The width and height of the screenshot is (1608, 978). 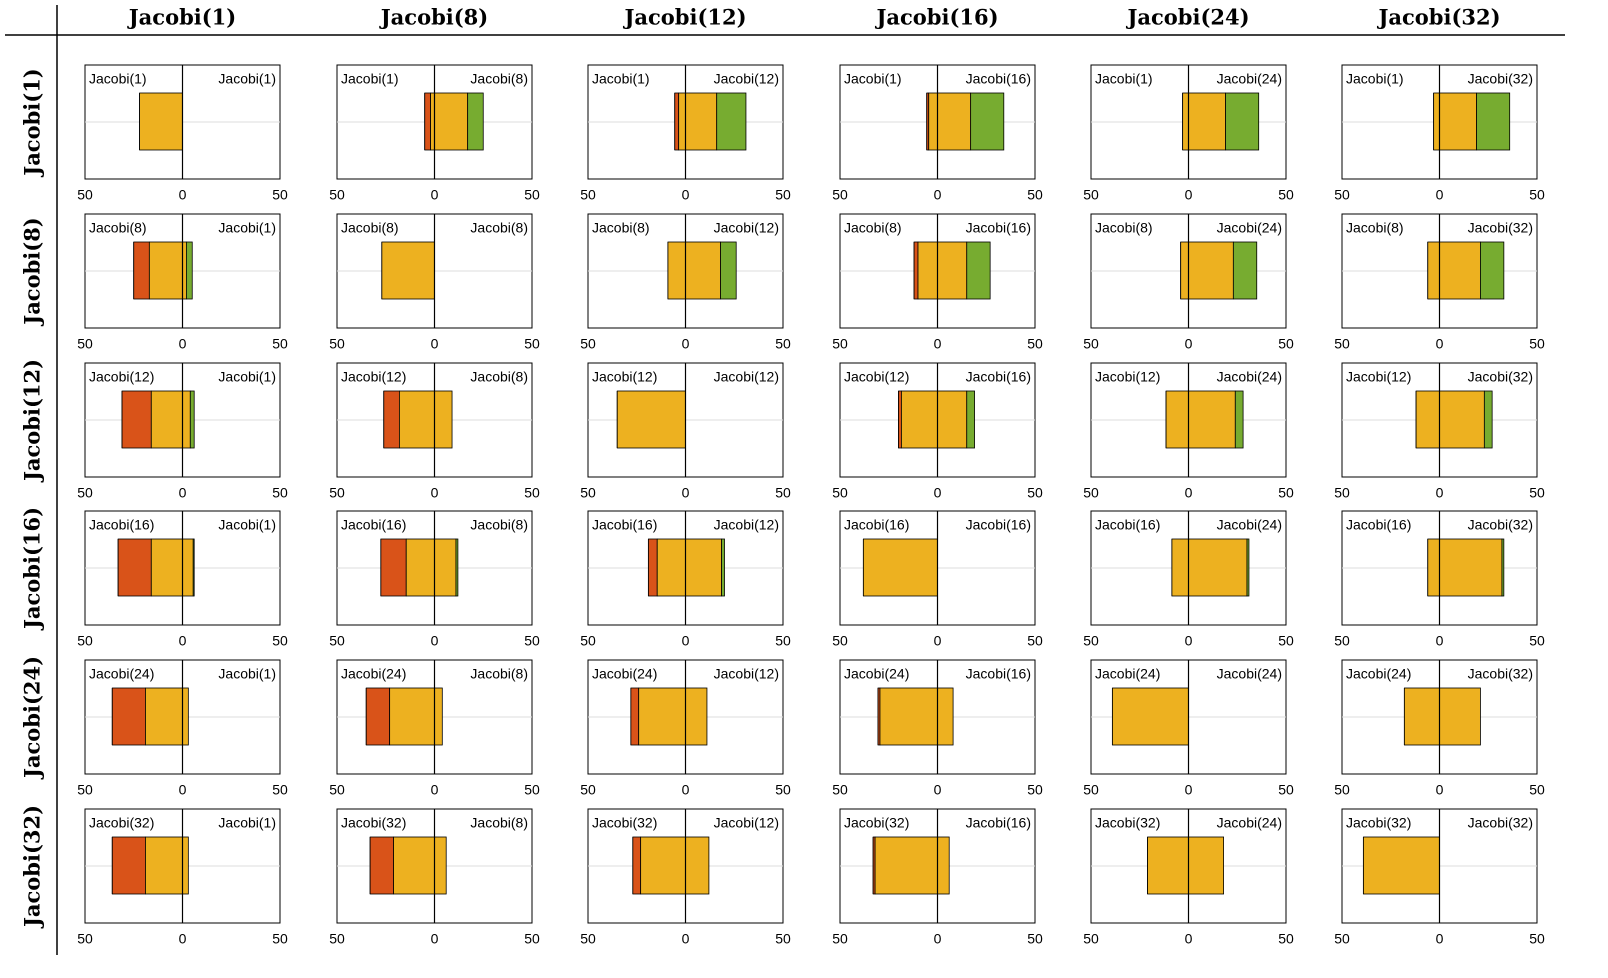 What do you see at coordinates (32, 718) in the screenshot?
I see `row-header: Jacobi(24)` at bounding box center [32, 718].